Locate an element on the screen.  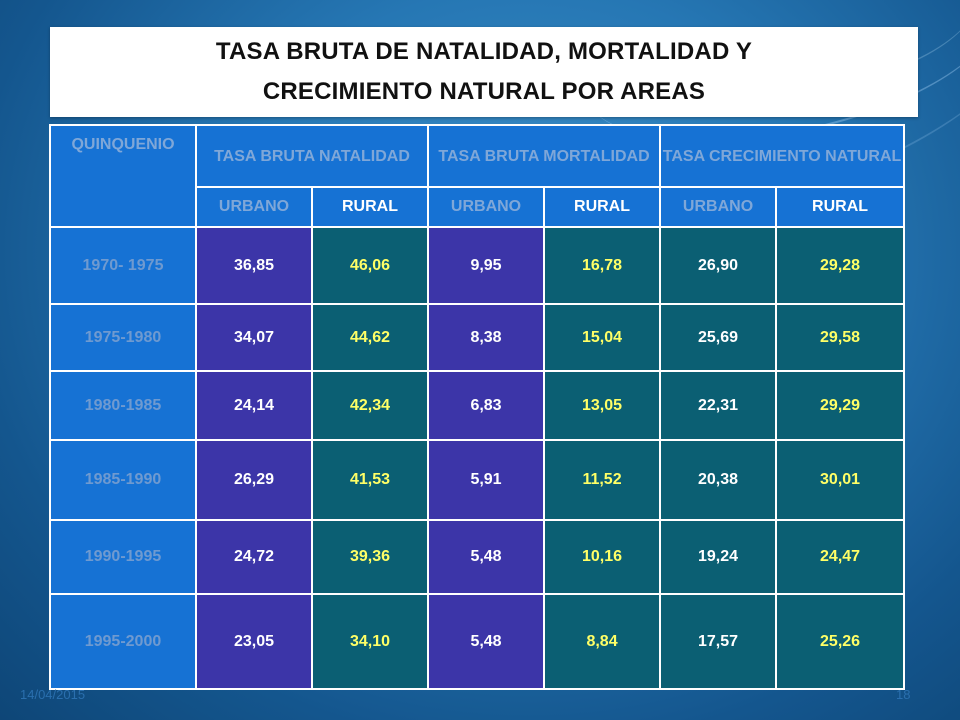
crecimiento-urbano-cell: 22,31 is located at coordinates (718, 405).